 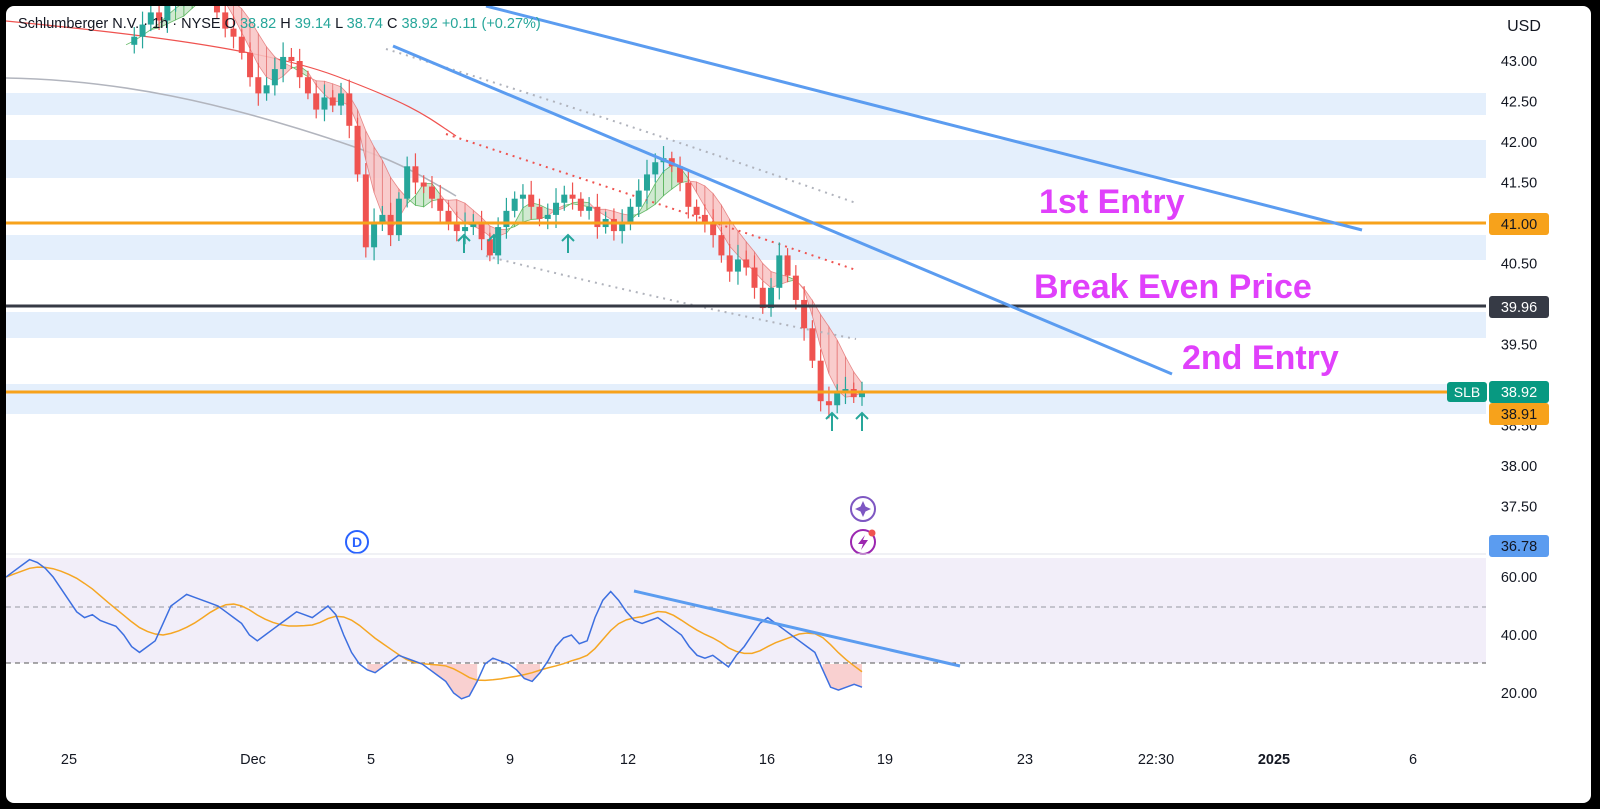 I want to click on legend-exchange: NYSE, so click(x=201, y=24).